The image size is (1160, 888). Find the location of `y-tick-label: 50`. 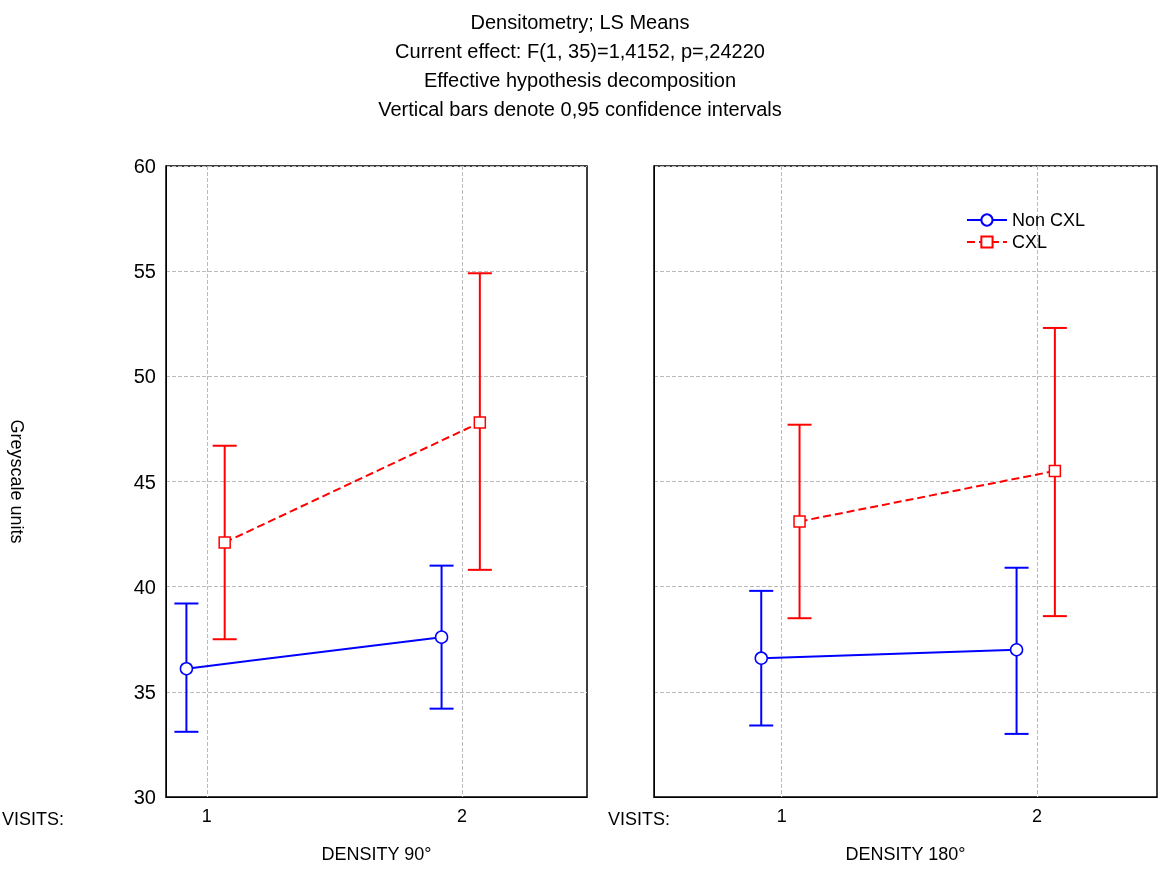

y-tick-label: 50 is located at coordinates (144, 376).